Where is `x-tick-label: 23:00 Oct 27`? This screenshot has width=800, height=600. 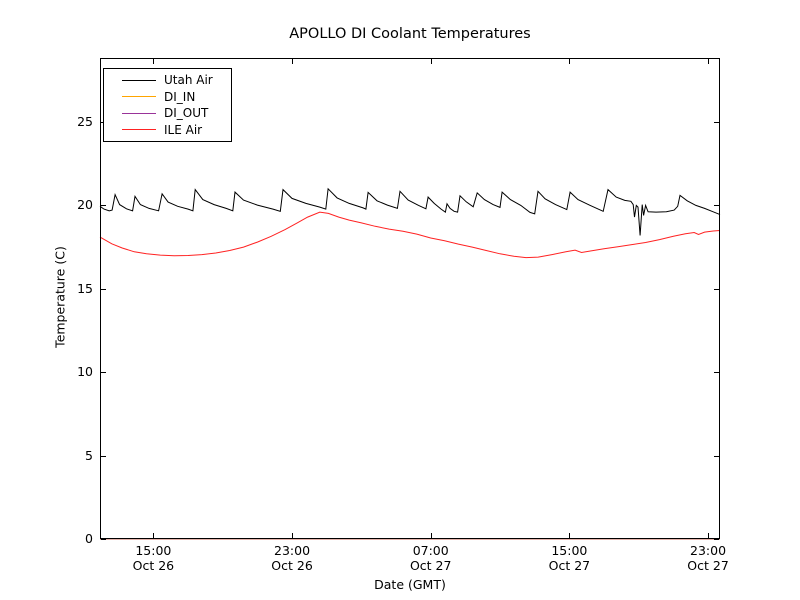
x-tick-label: 23:00 Oct 27 is located at coordinates (708, 558).